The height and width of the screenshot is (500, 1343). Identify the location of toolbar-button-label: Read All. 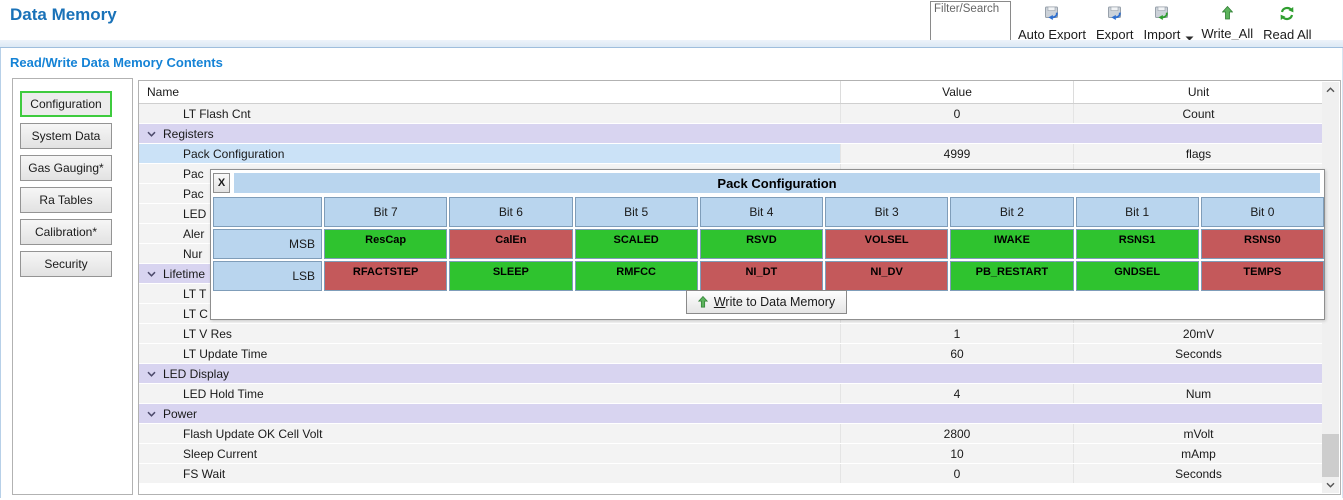
(1287, 34).